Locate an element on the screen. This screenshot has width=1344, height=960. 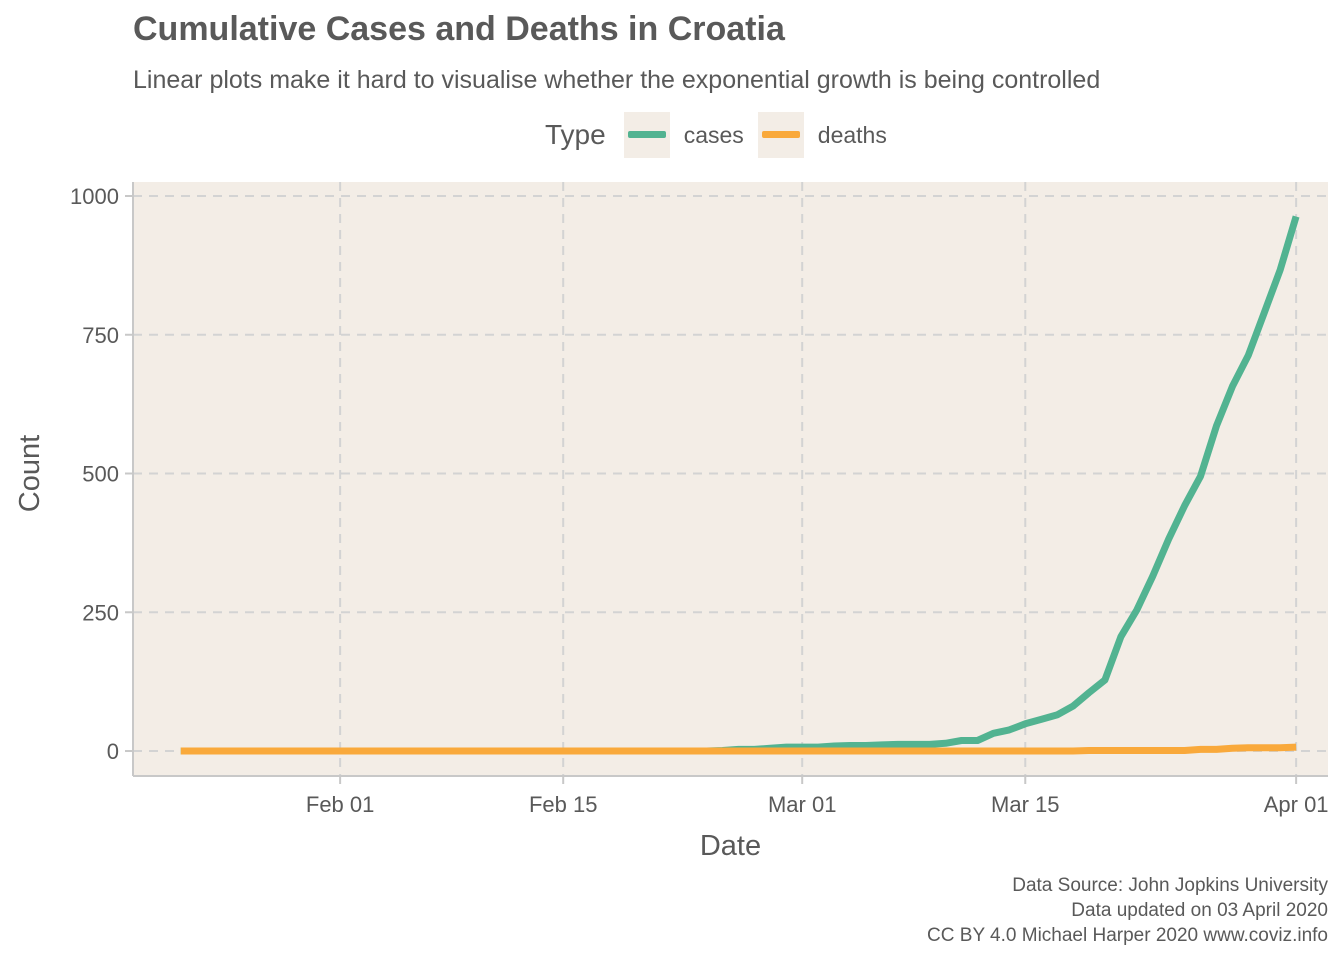
legend-item-cases: cases is located at coordinates (683, 135).